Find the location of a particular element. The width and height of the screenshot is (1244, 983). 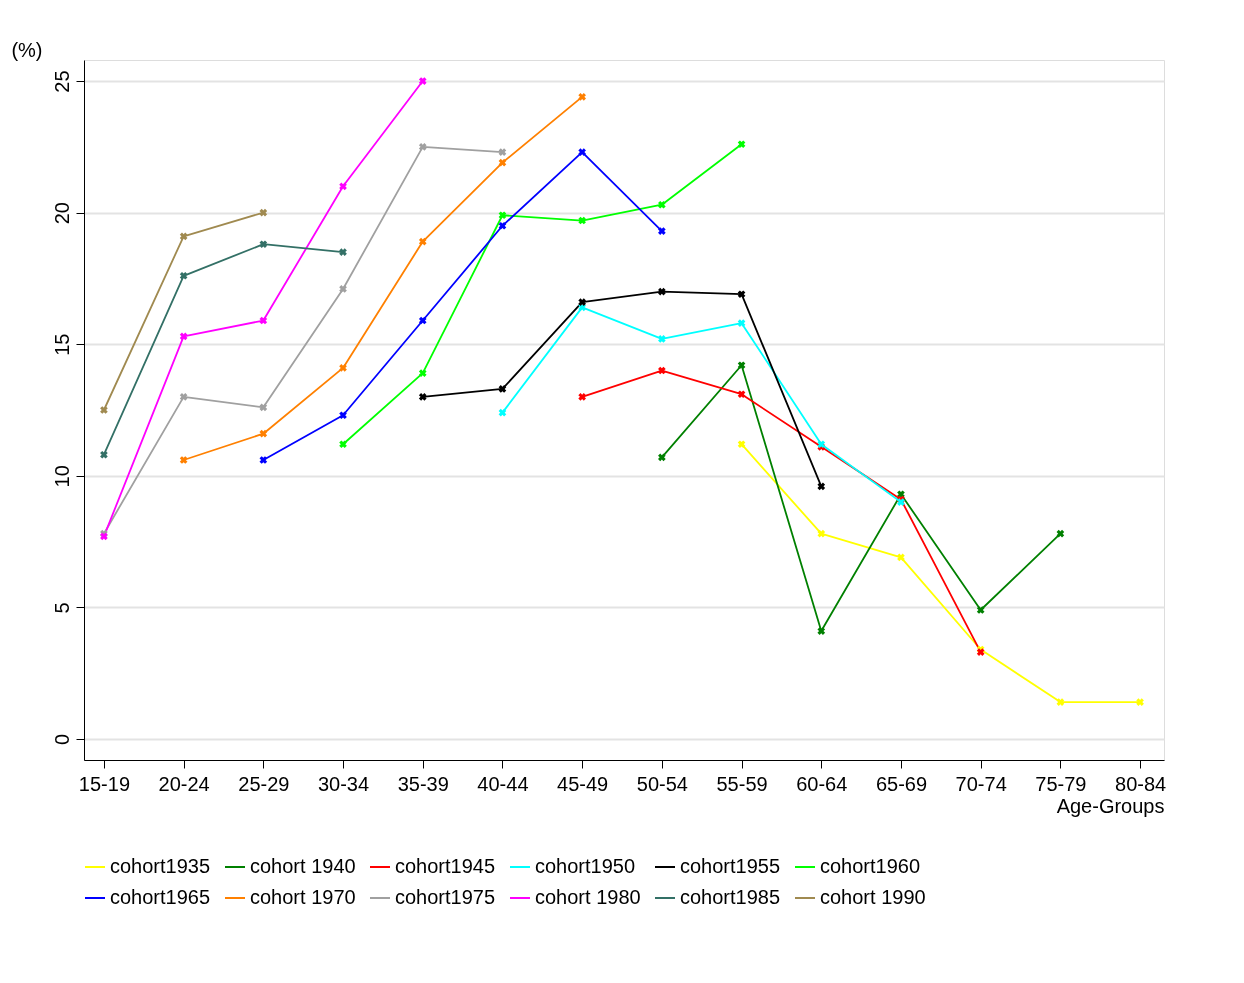

legend-label: cohort1950 is located at coordinates (585, 866).